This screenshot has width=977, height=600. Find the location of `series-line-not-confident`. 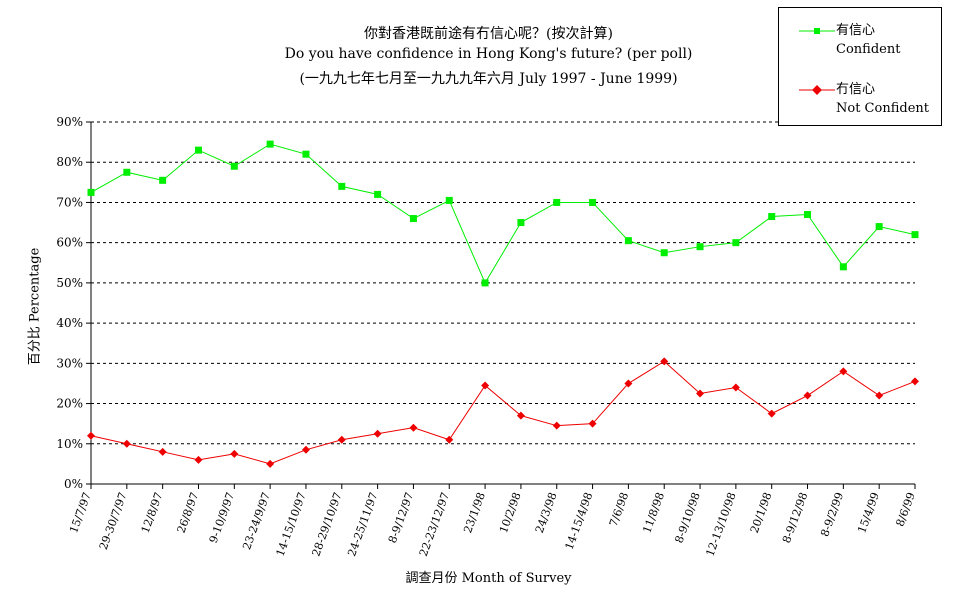

series-line-not-confident is located at coordinates (503, 412).